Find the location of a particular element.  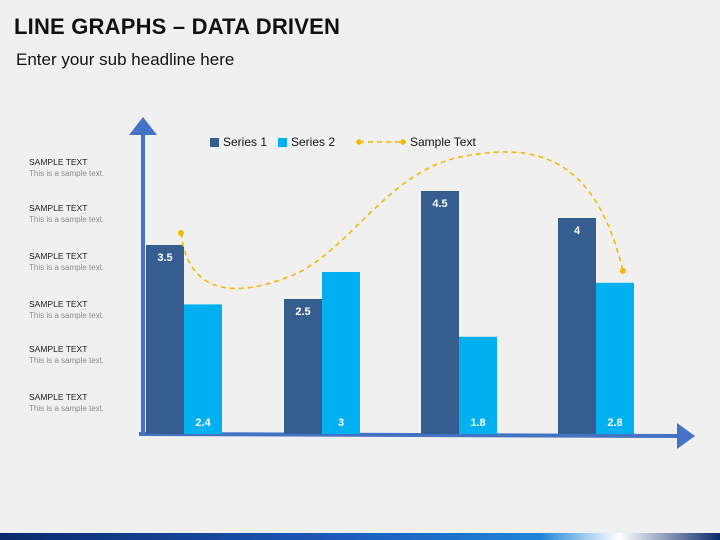

trend-line-end-marker is located at coordinates (623, 271).